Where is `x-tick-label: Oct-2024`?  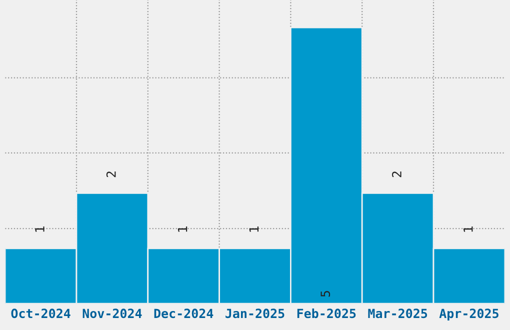
x-tick-label: Oct-2024 is located at coordinates (40, 313).